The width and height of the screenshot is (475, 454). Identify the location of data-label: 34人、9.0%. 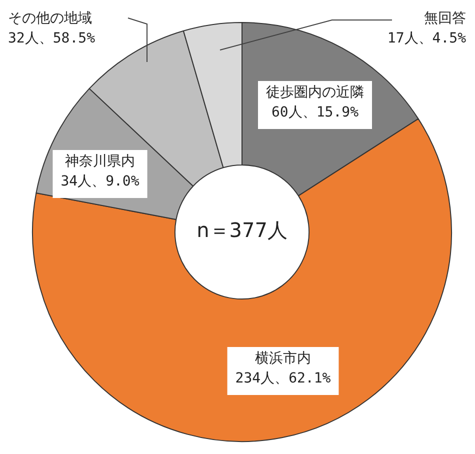
(100, 182).